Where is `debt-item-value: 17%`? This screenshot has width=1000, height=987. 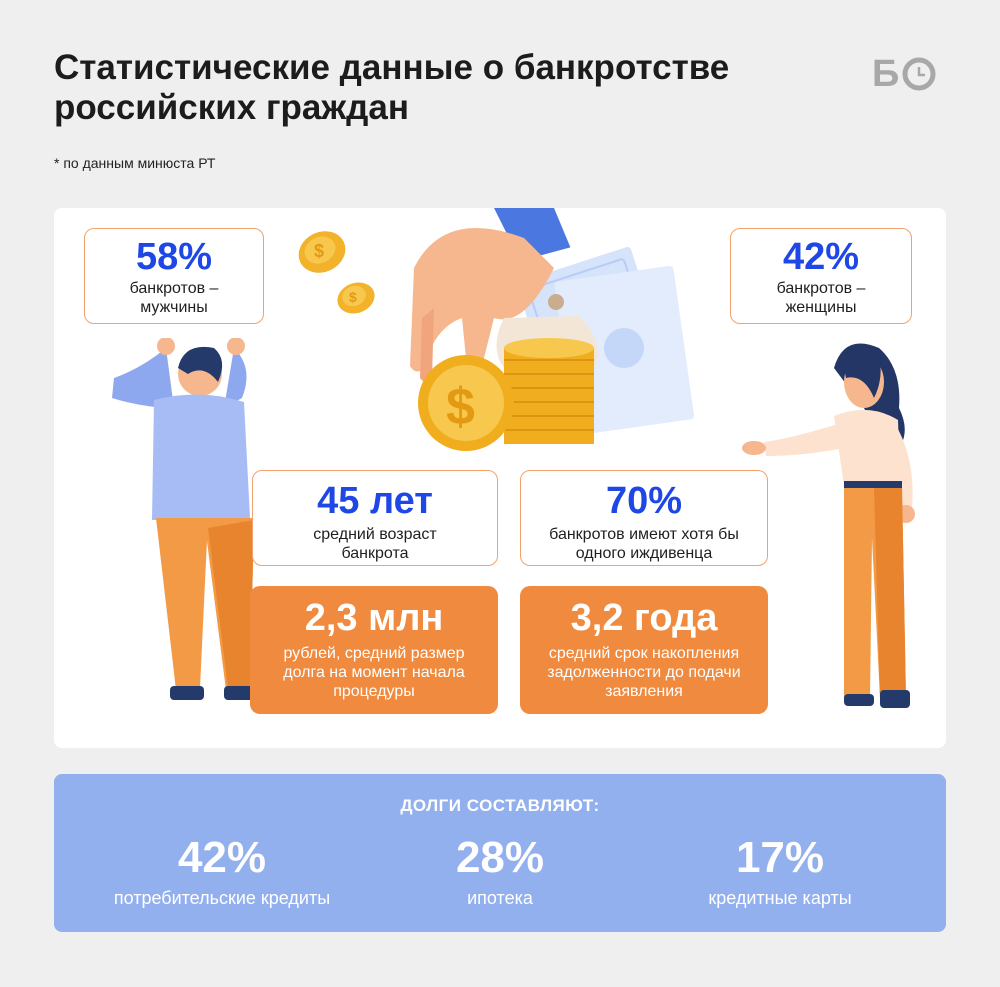 debt-item-value: 17% is located at coordinates (780, 857).